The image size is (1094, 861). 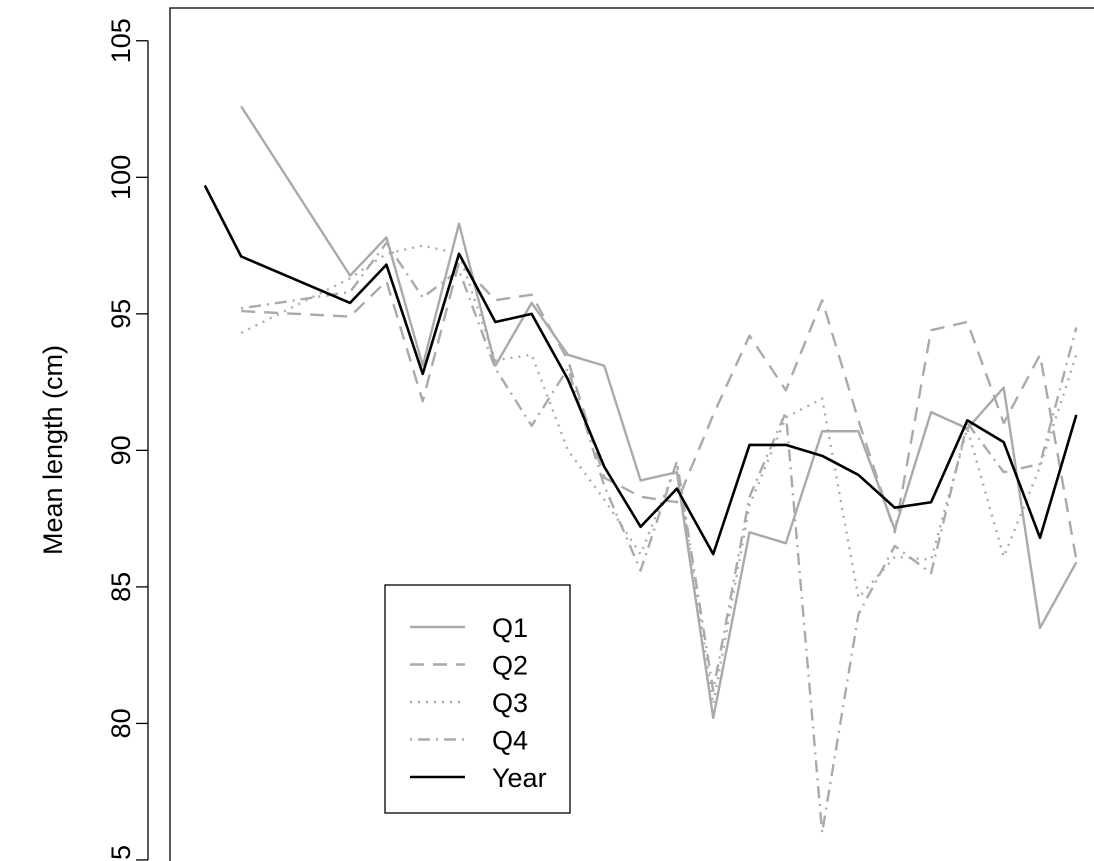 What do you see at coordinates (510, 666) in the screenshot?
I see `legend-label: Q2` at bounding box center [510, 666].